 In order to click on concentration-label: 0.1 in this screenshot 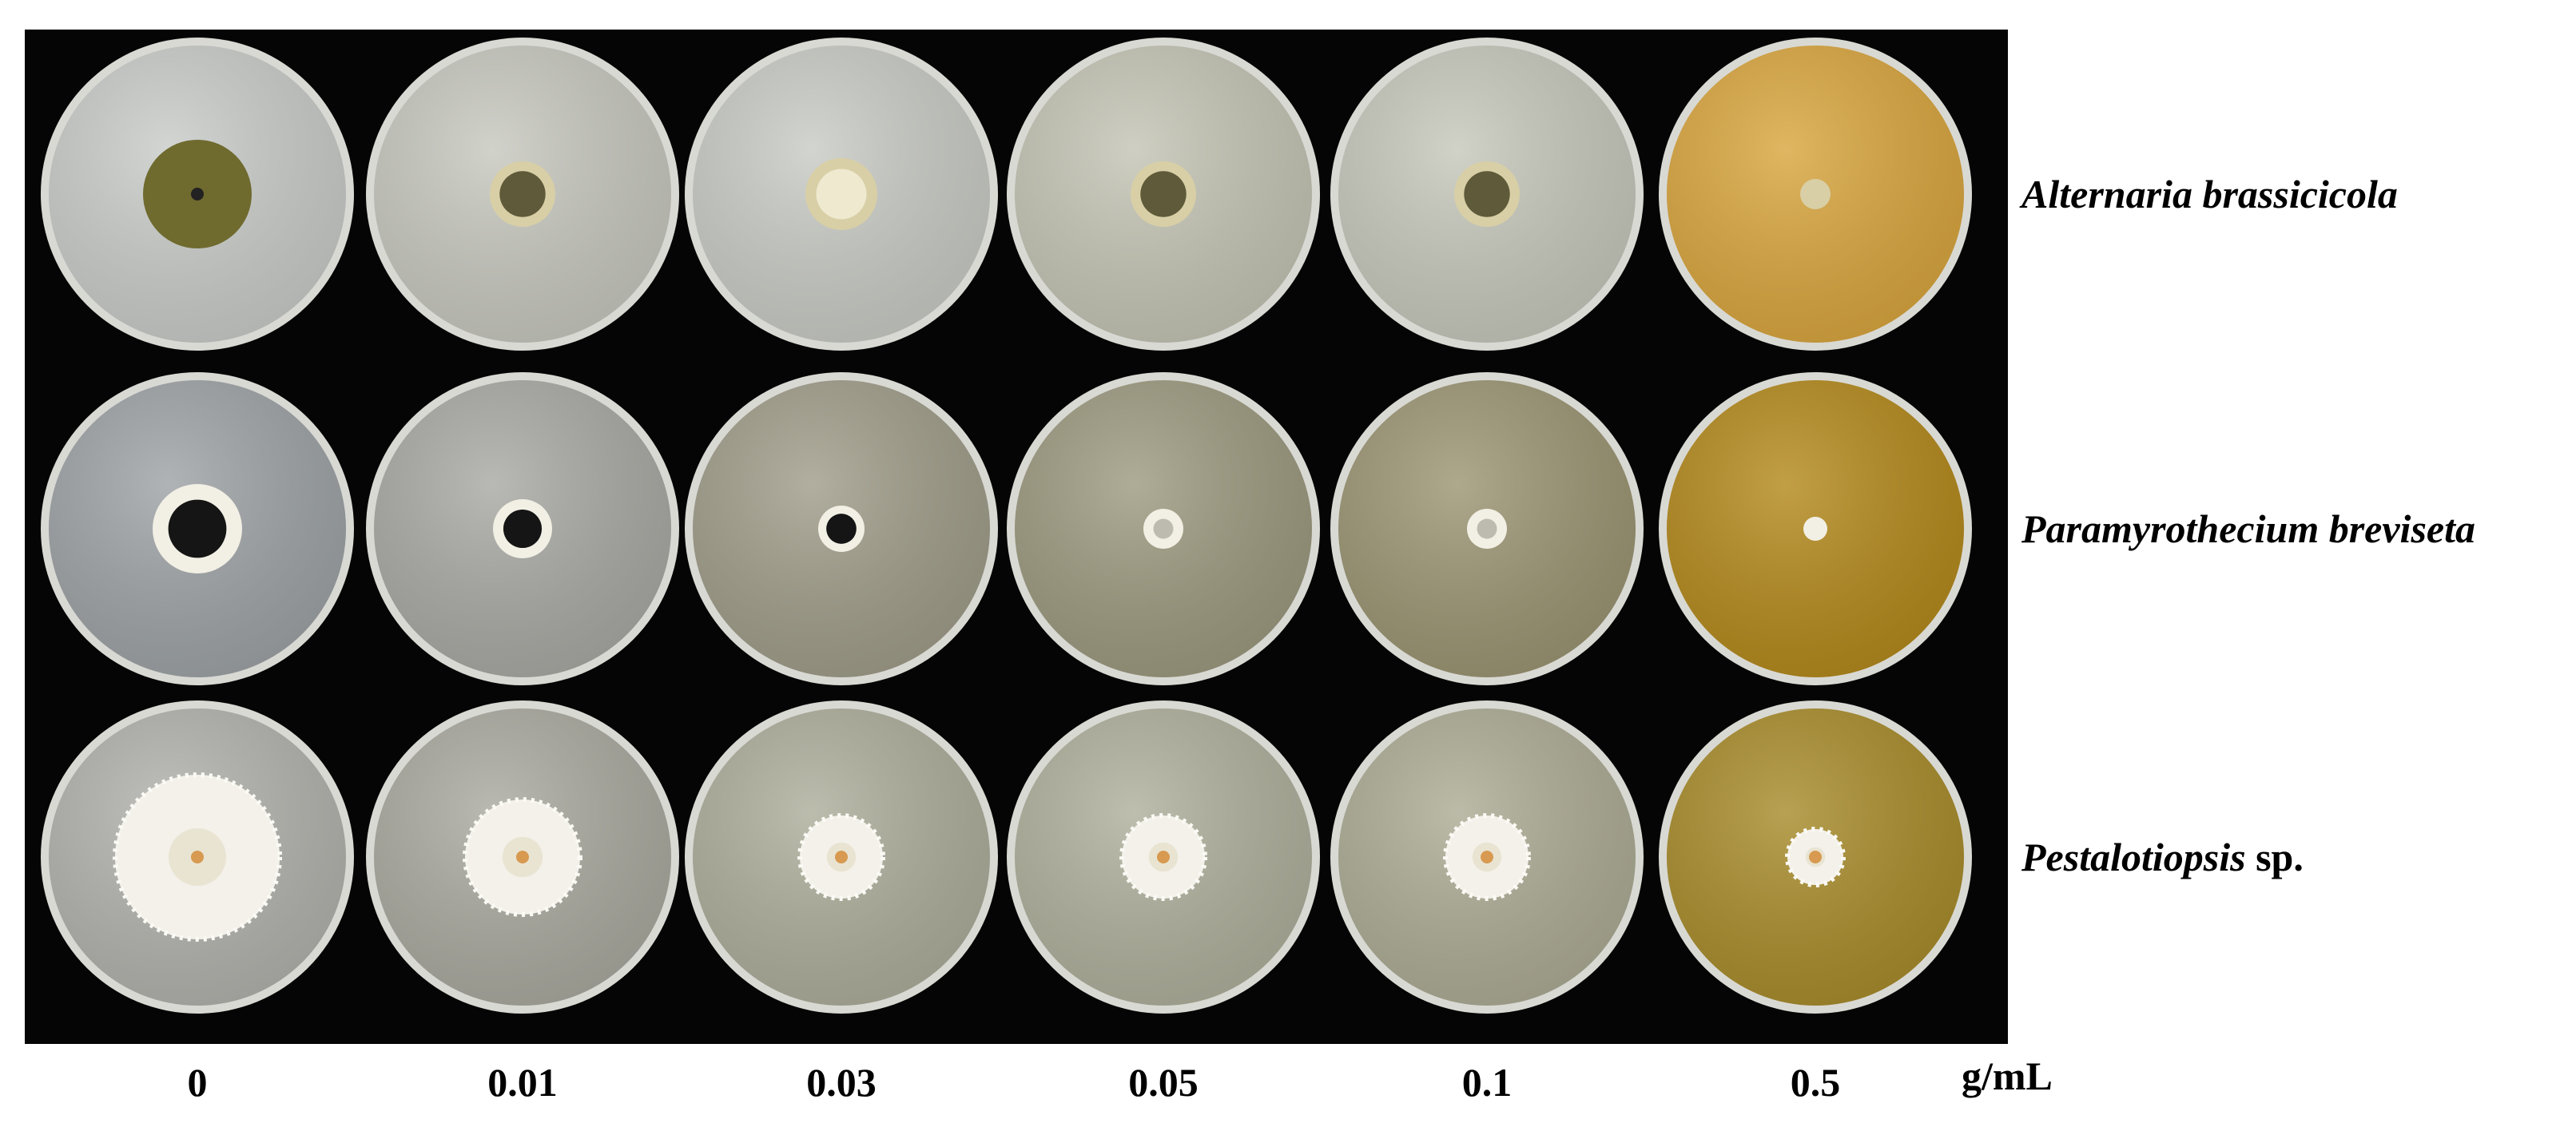, I will do `click(1487, 1082)`.